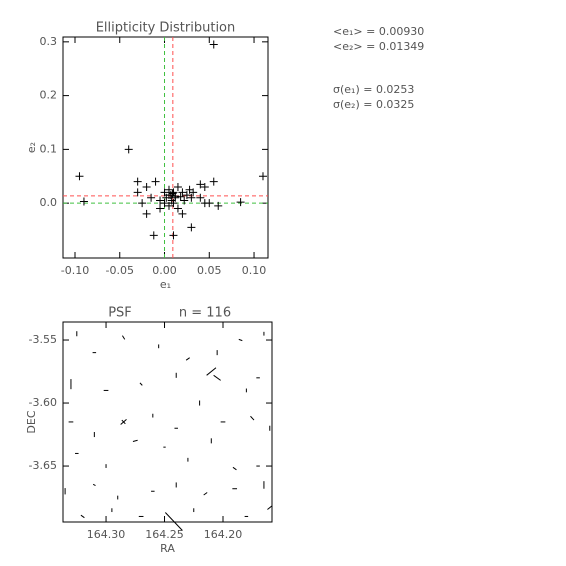 This screenshot has width=566, height=566. Describe the element at coordinates (120, 270) in the screenshot. I see `x-tick-label: -0.05` at that location.